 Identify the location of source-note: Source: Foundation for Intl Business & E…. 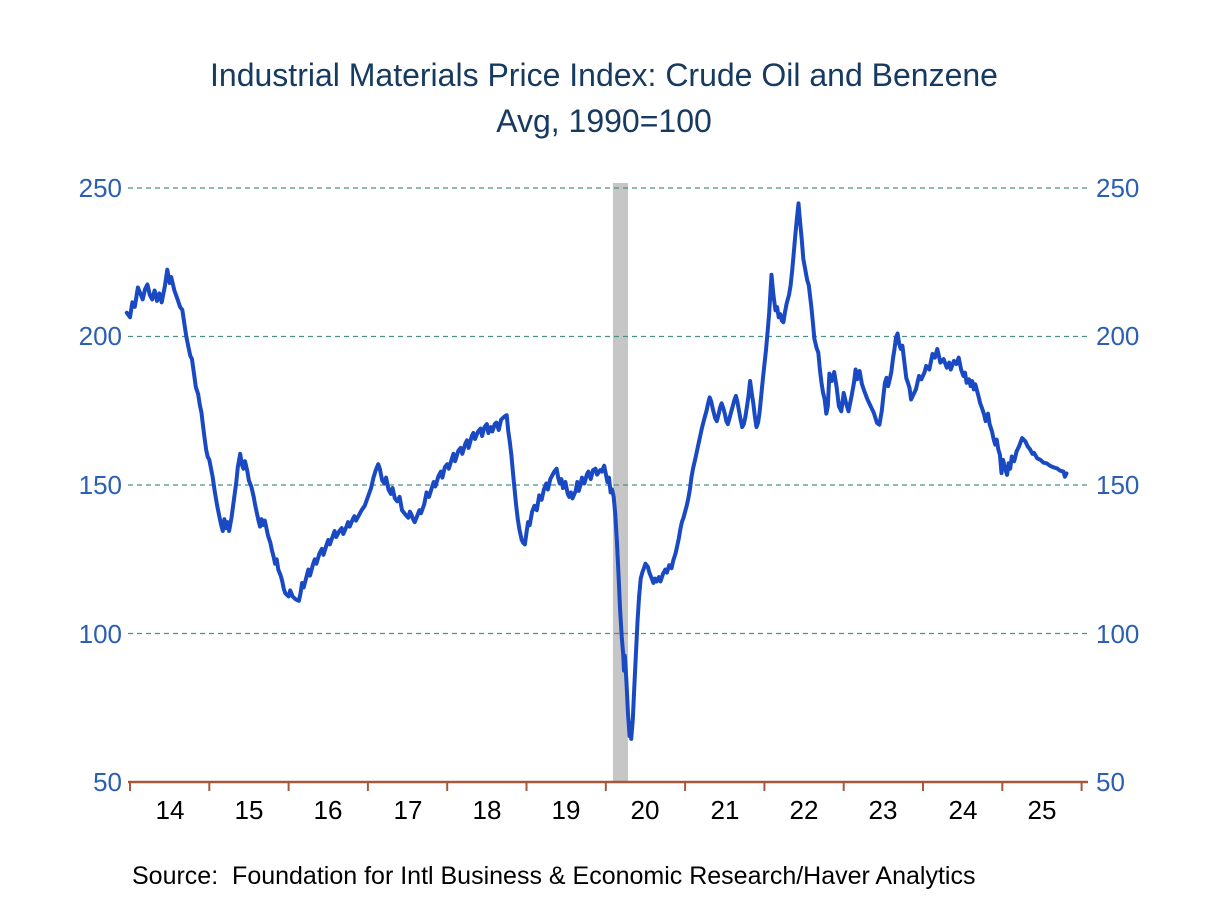
(554, 876).